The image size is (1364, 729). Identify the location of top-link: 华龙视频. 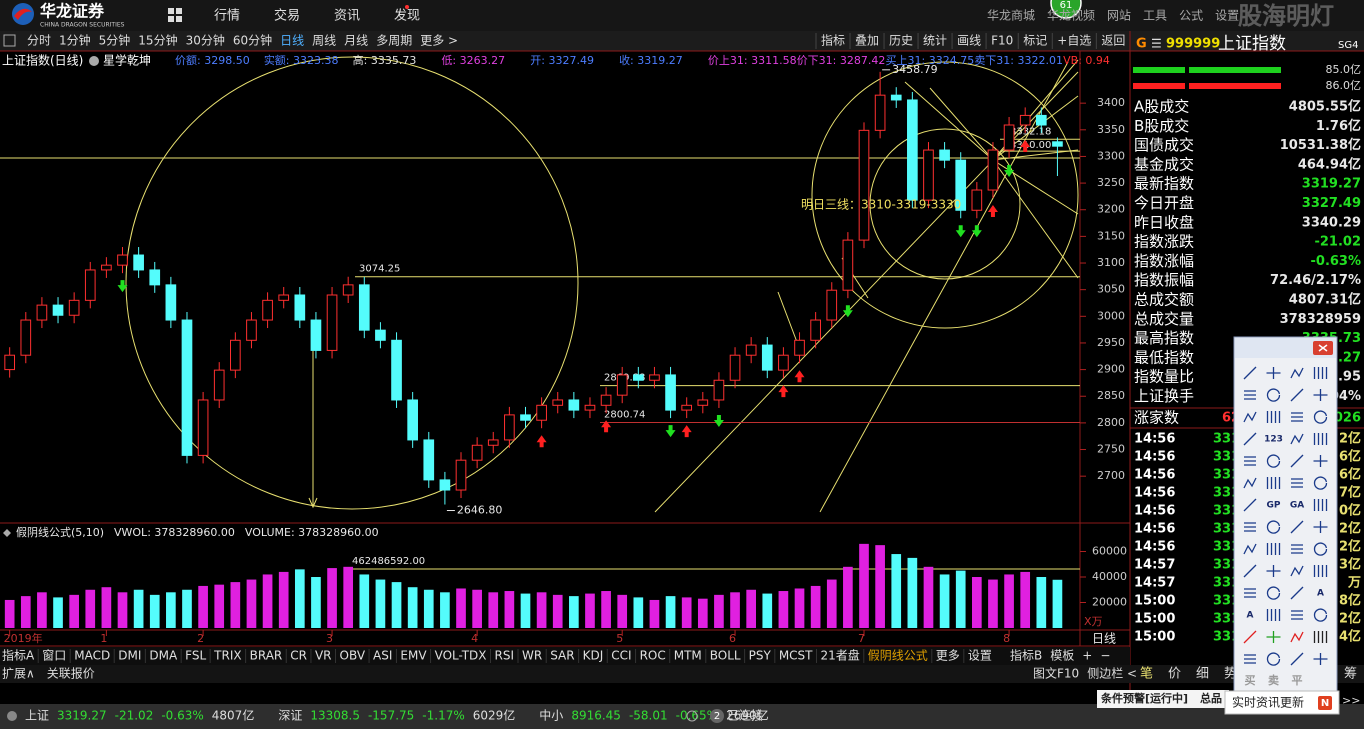
(1071, 15).